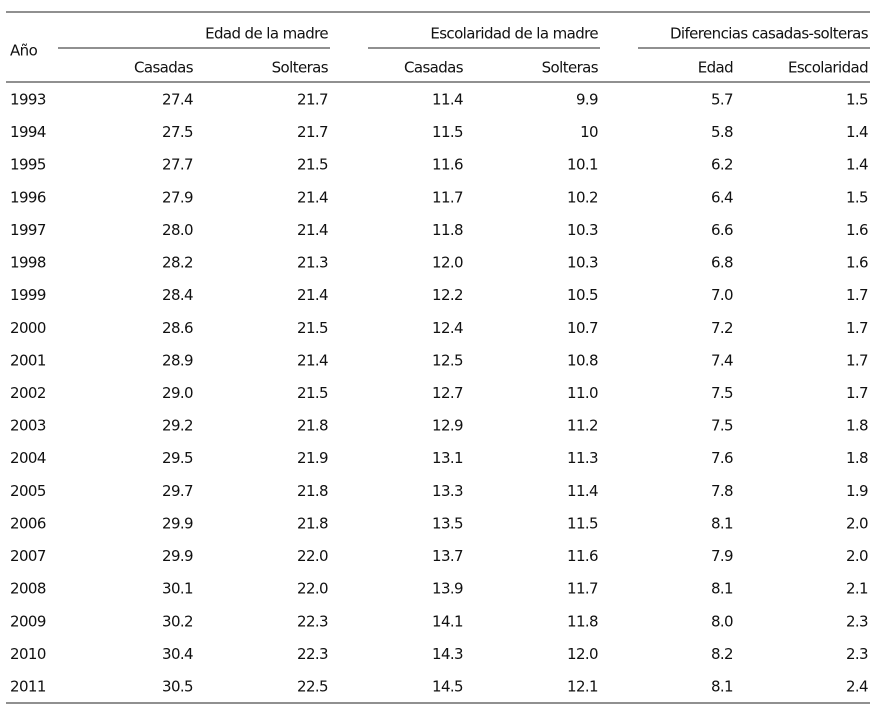  What do you see at coordinates (715, 68) in the screenshot?
I see `column-header: Edad` at bounding box center [715, 68].